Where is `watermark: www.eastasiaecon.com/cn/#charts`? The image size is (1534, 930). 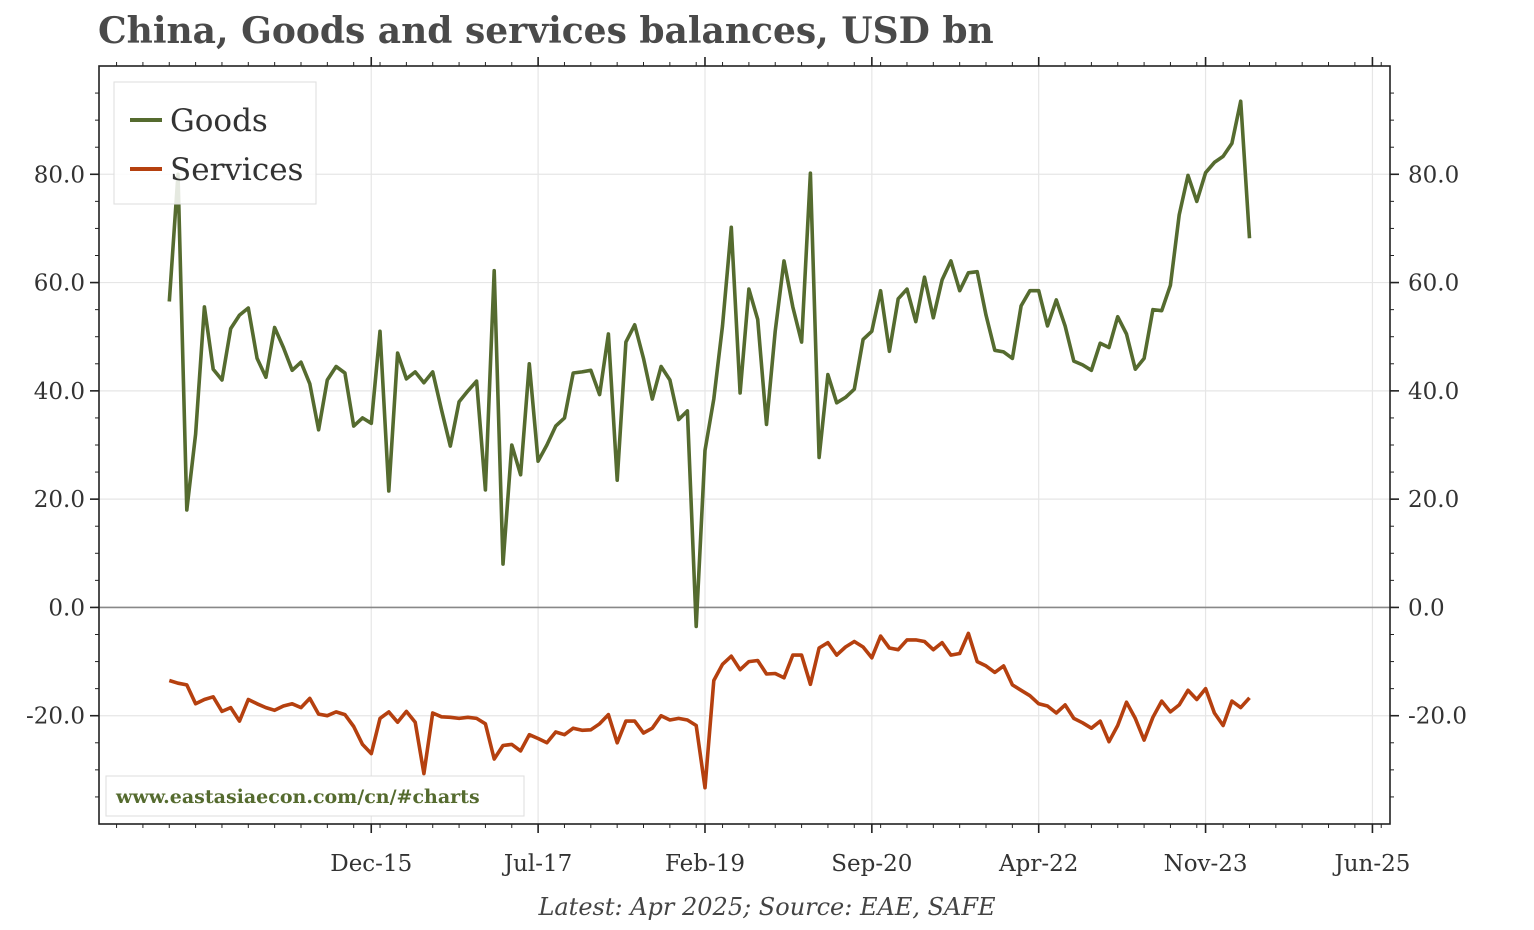 watermark: www.eastasiaecon.com/cn/#charts is located at coordinates (315, 796).